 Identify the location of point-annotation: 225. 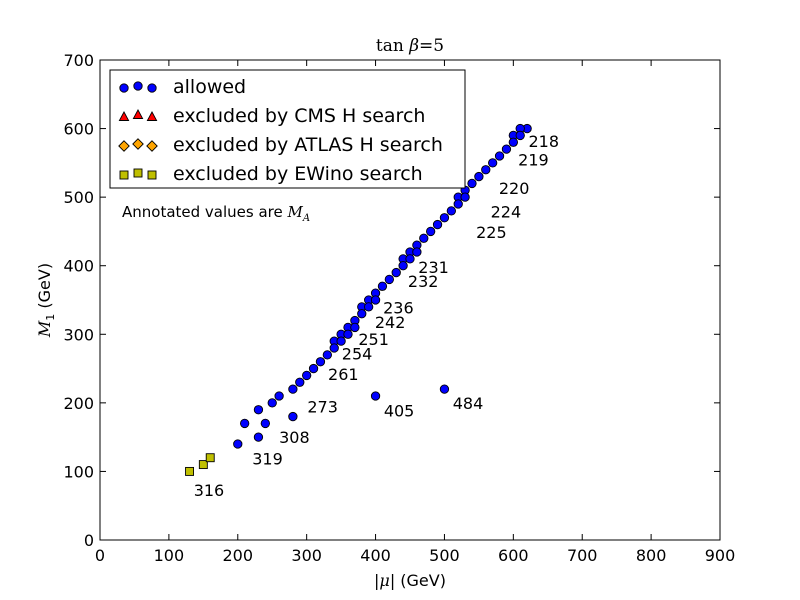
(491, 232).